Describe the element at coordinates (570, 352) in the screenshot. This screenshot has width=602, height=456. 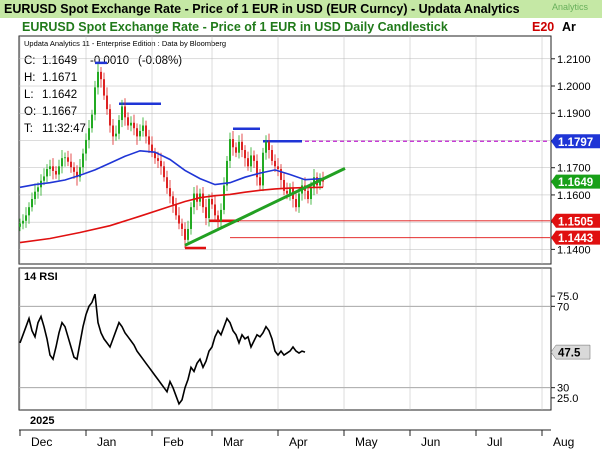
I see `rsi-value-tag: 47.5` at that location.